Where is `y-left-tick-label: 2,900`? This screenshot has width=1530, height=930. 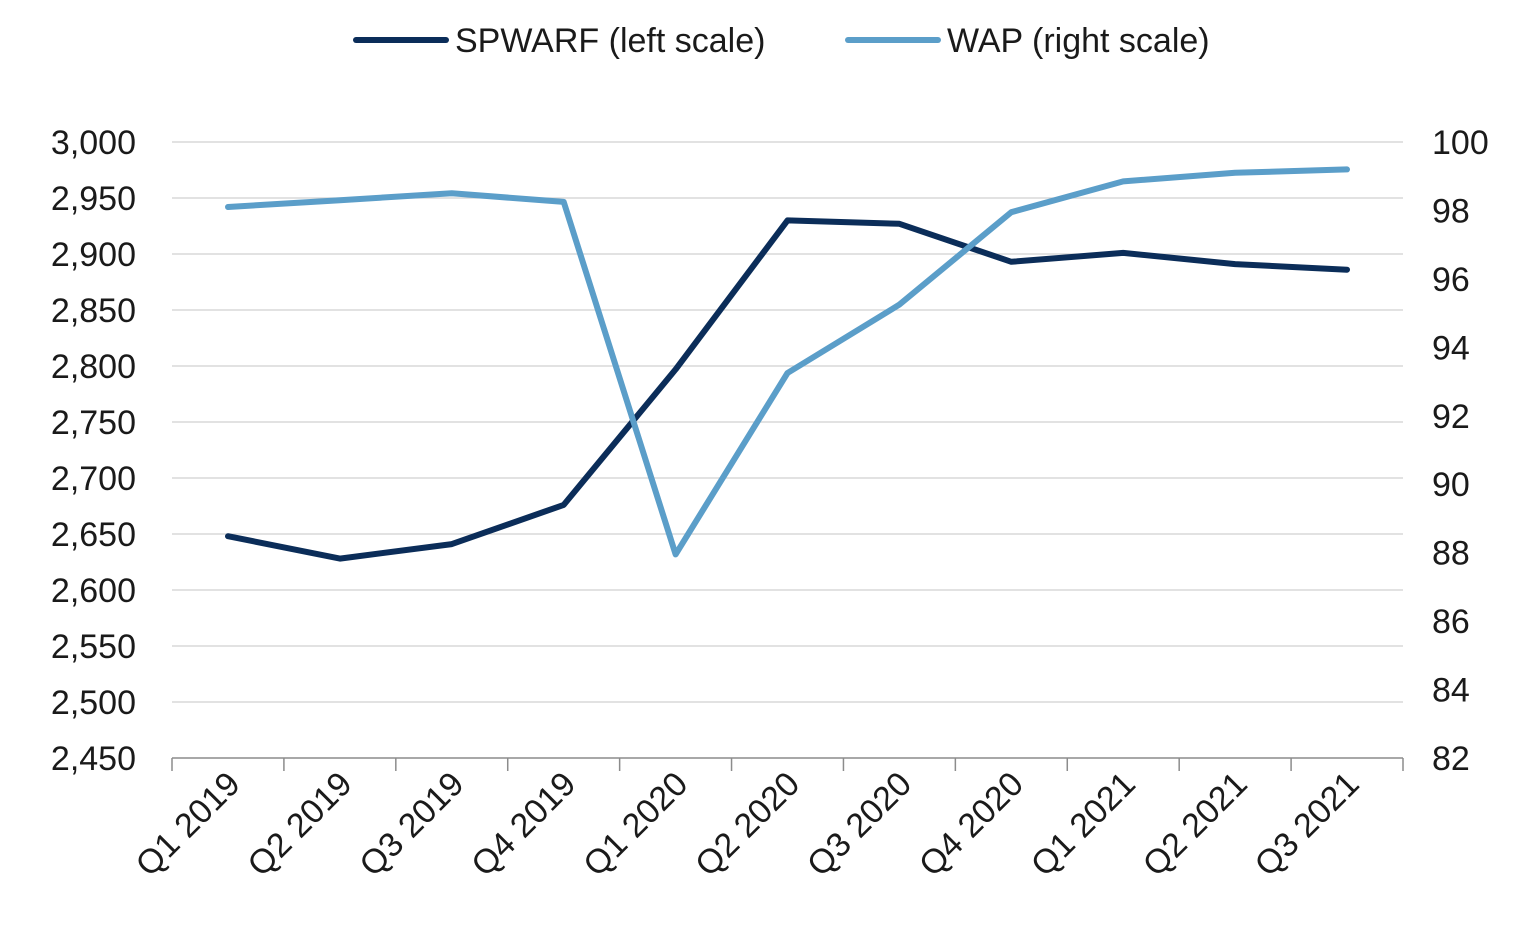 y-left-tick-label: 2,900 is located at coordinates (93, 255).